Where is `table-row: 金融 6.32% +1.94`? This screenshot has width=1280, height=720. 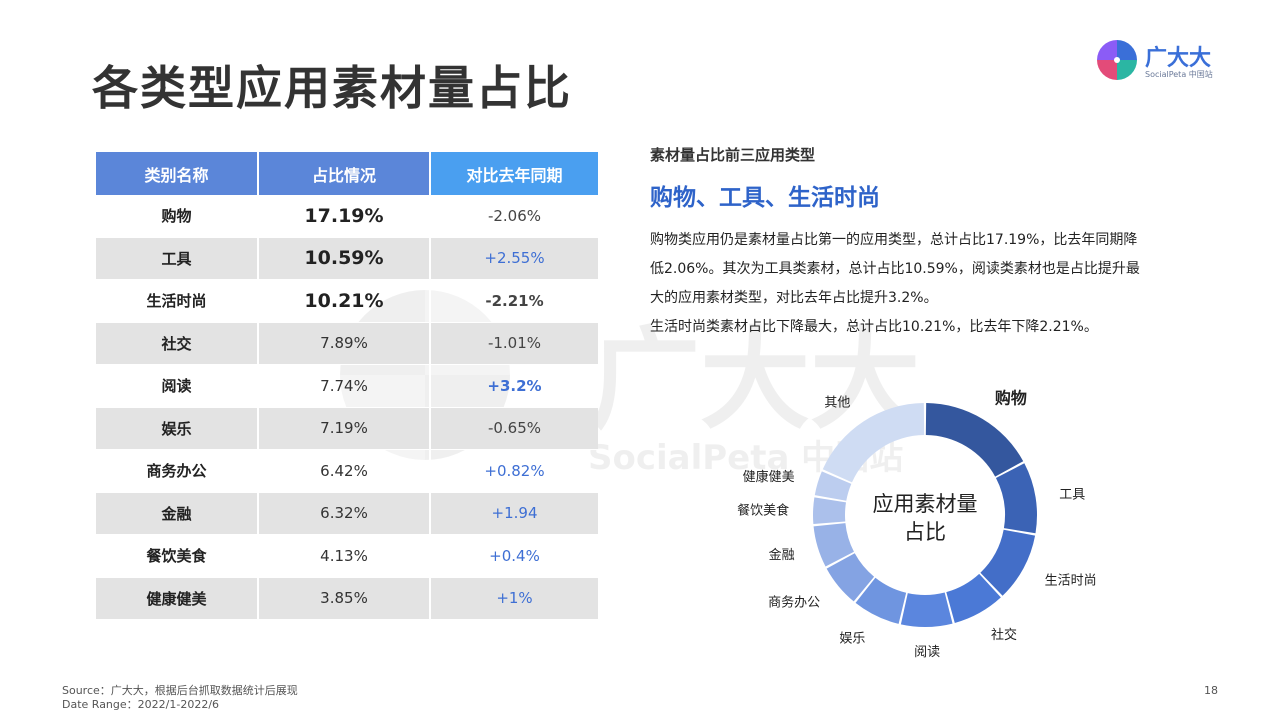
table-row: 金融 6.32% +1.94 is located at coordinates (347, 513).